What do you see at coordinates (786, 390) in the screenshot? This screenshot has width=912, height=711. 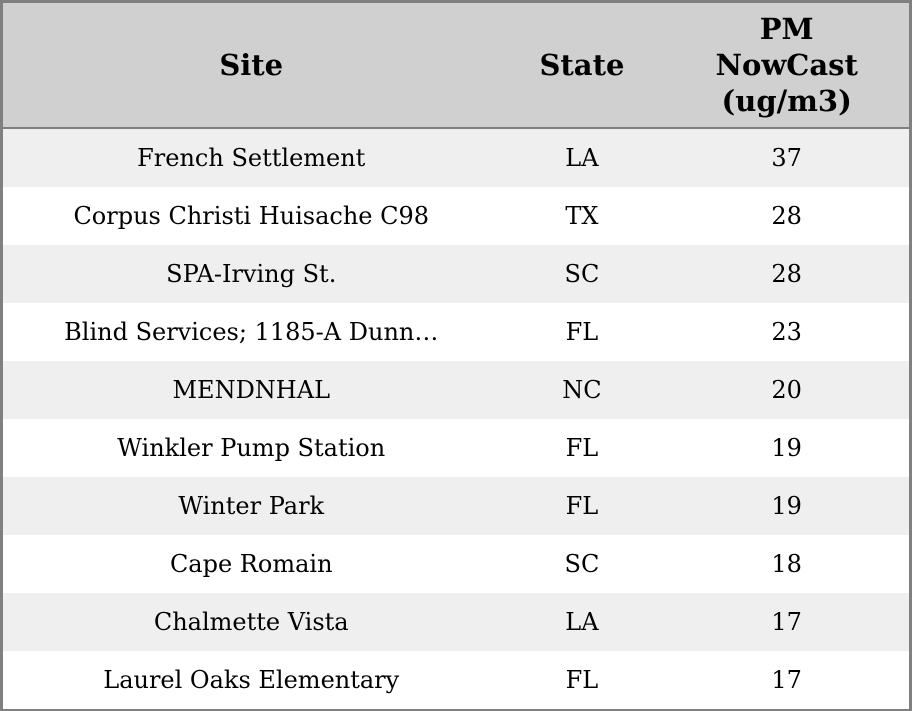 I see `pm-cell: 20` at bounding box center [786, 390].